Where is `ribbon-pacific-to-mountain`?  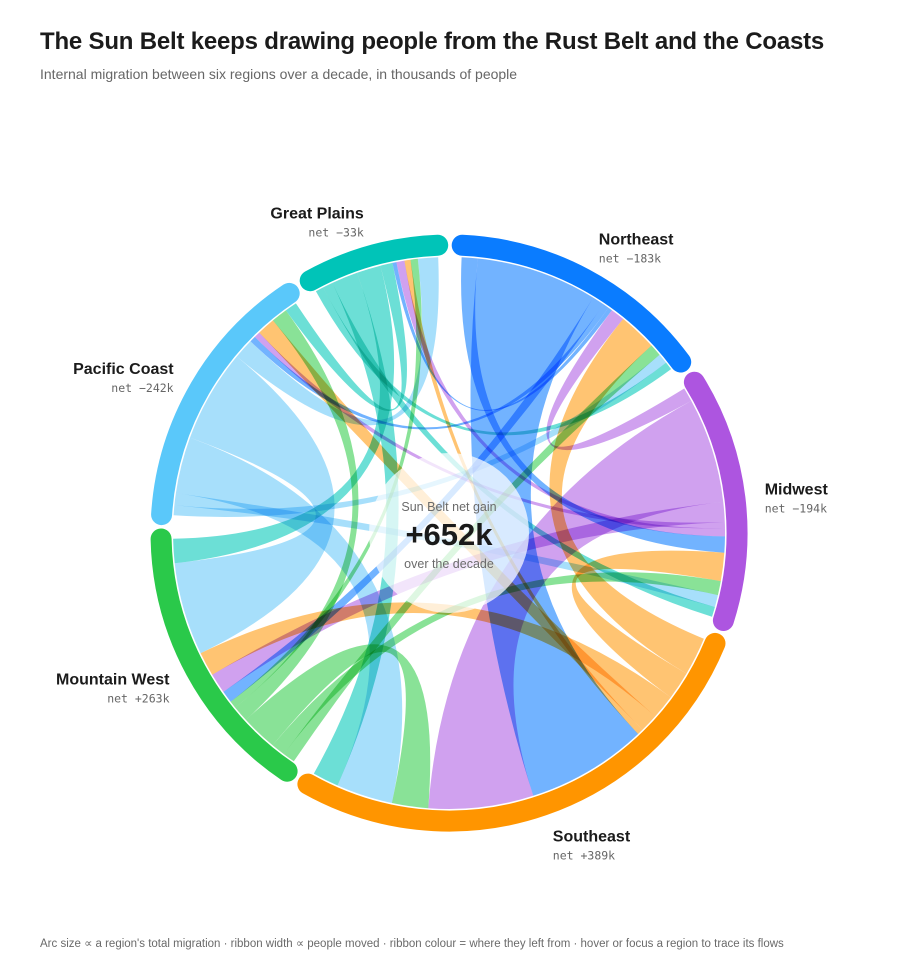 ribbon-pacific-to-mountain is located at coordinates (254, 505).